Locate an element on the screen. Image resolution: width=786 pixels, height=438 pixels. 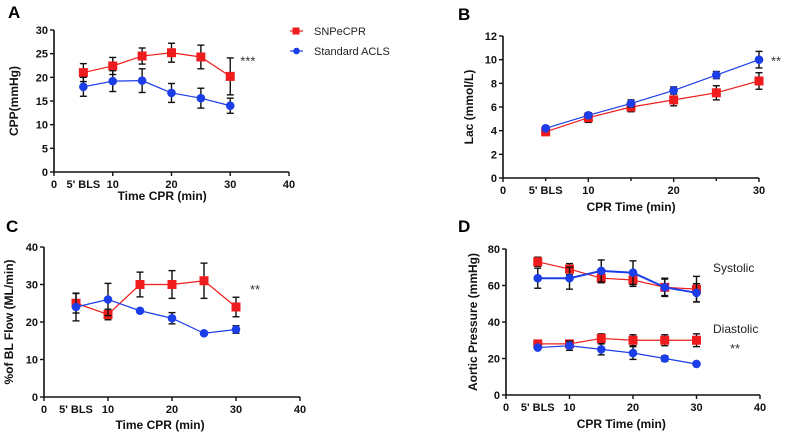
y-tick-label: 80 is located at coordinates (494, 250).